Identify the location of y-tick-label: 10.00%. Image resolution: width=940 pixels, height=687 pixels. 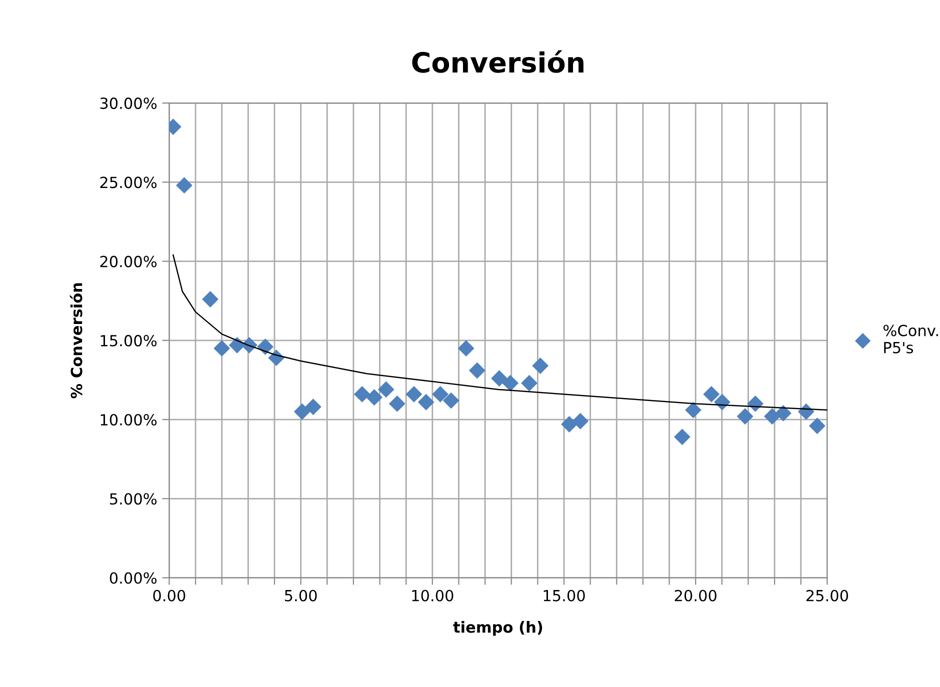
(128, 420).